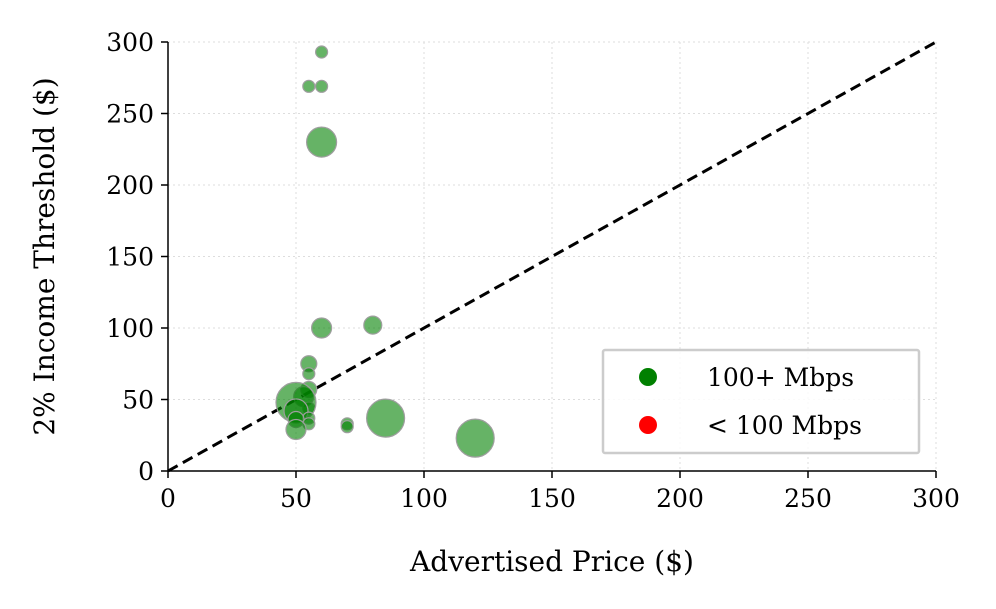 The image size is (996, 609). Describe the element at coordinates (552, 498) in the screenshot. I see `x-tick-label: 150` at that location.